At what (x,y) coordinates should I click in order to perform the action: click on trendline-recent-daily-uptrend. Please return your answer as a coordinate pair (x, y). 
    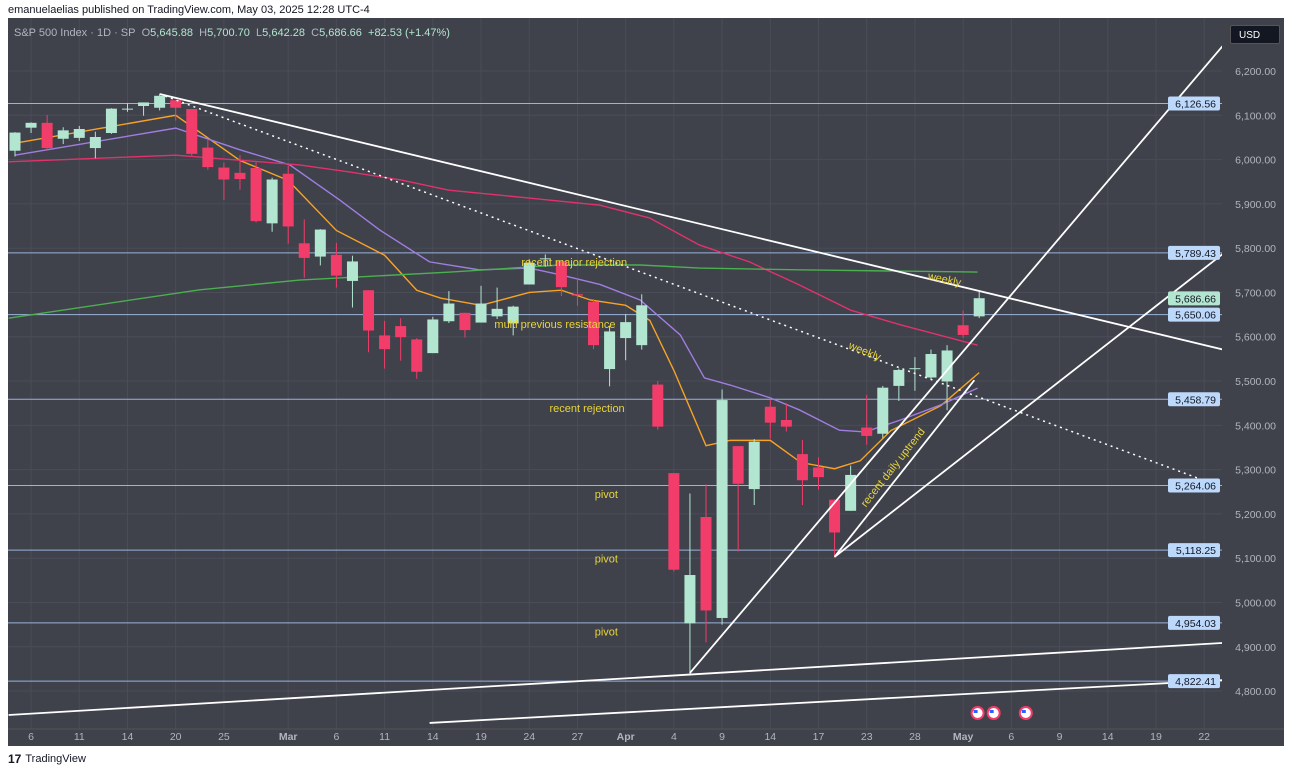
    Looking at the image, I should click on (904, 468).